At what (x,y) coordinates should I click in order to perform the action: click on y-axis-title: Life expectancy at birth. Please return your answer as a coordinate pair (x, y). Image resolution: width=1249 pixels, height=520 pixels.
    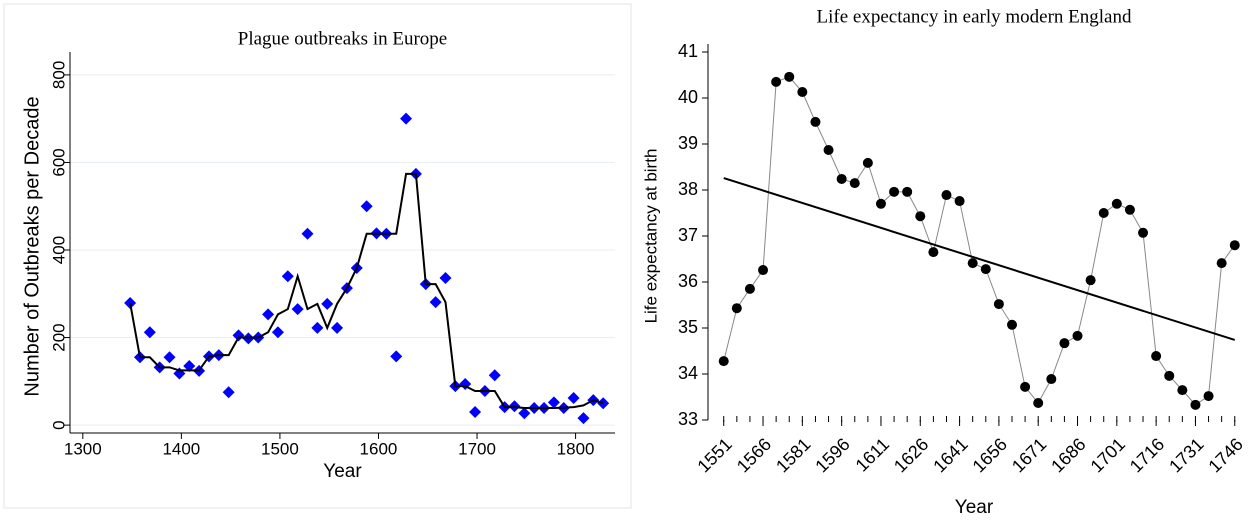
    Looking at the image, I should click on (650, 236).